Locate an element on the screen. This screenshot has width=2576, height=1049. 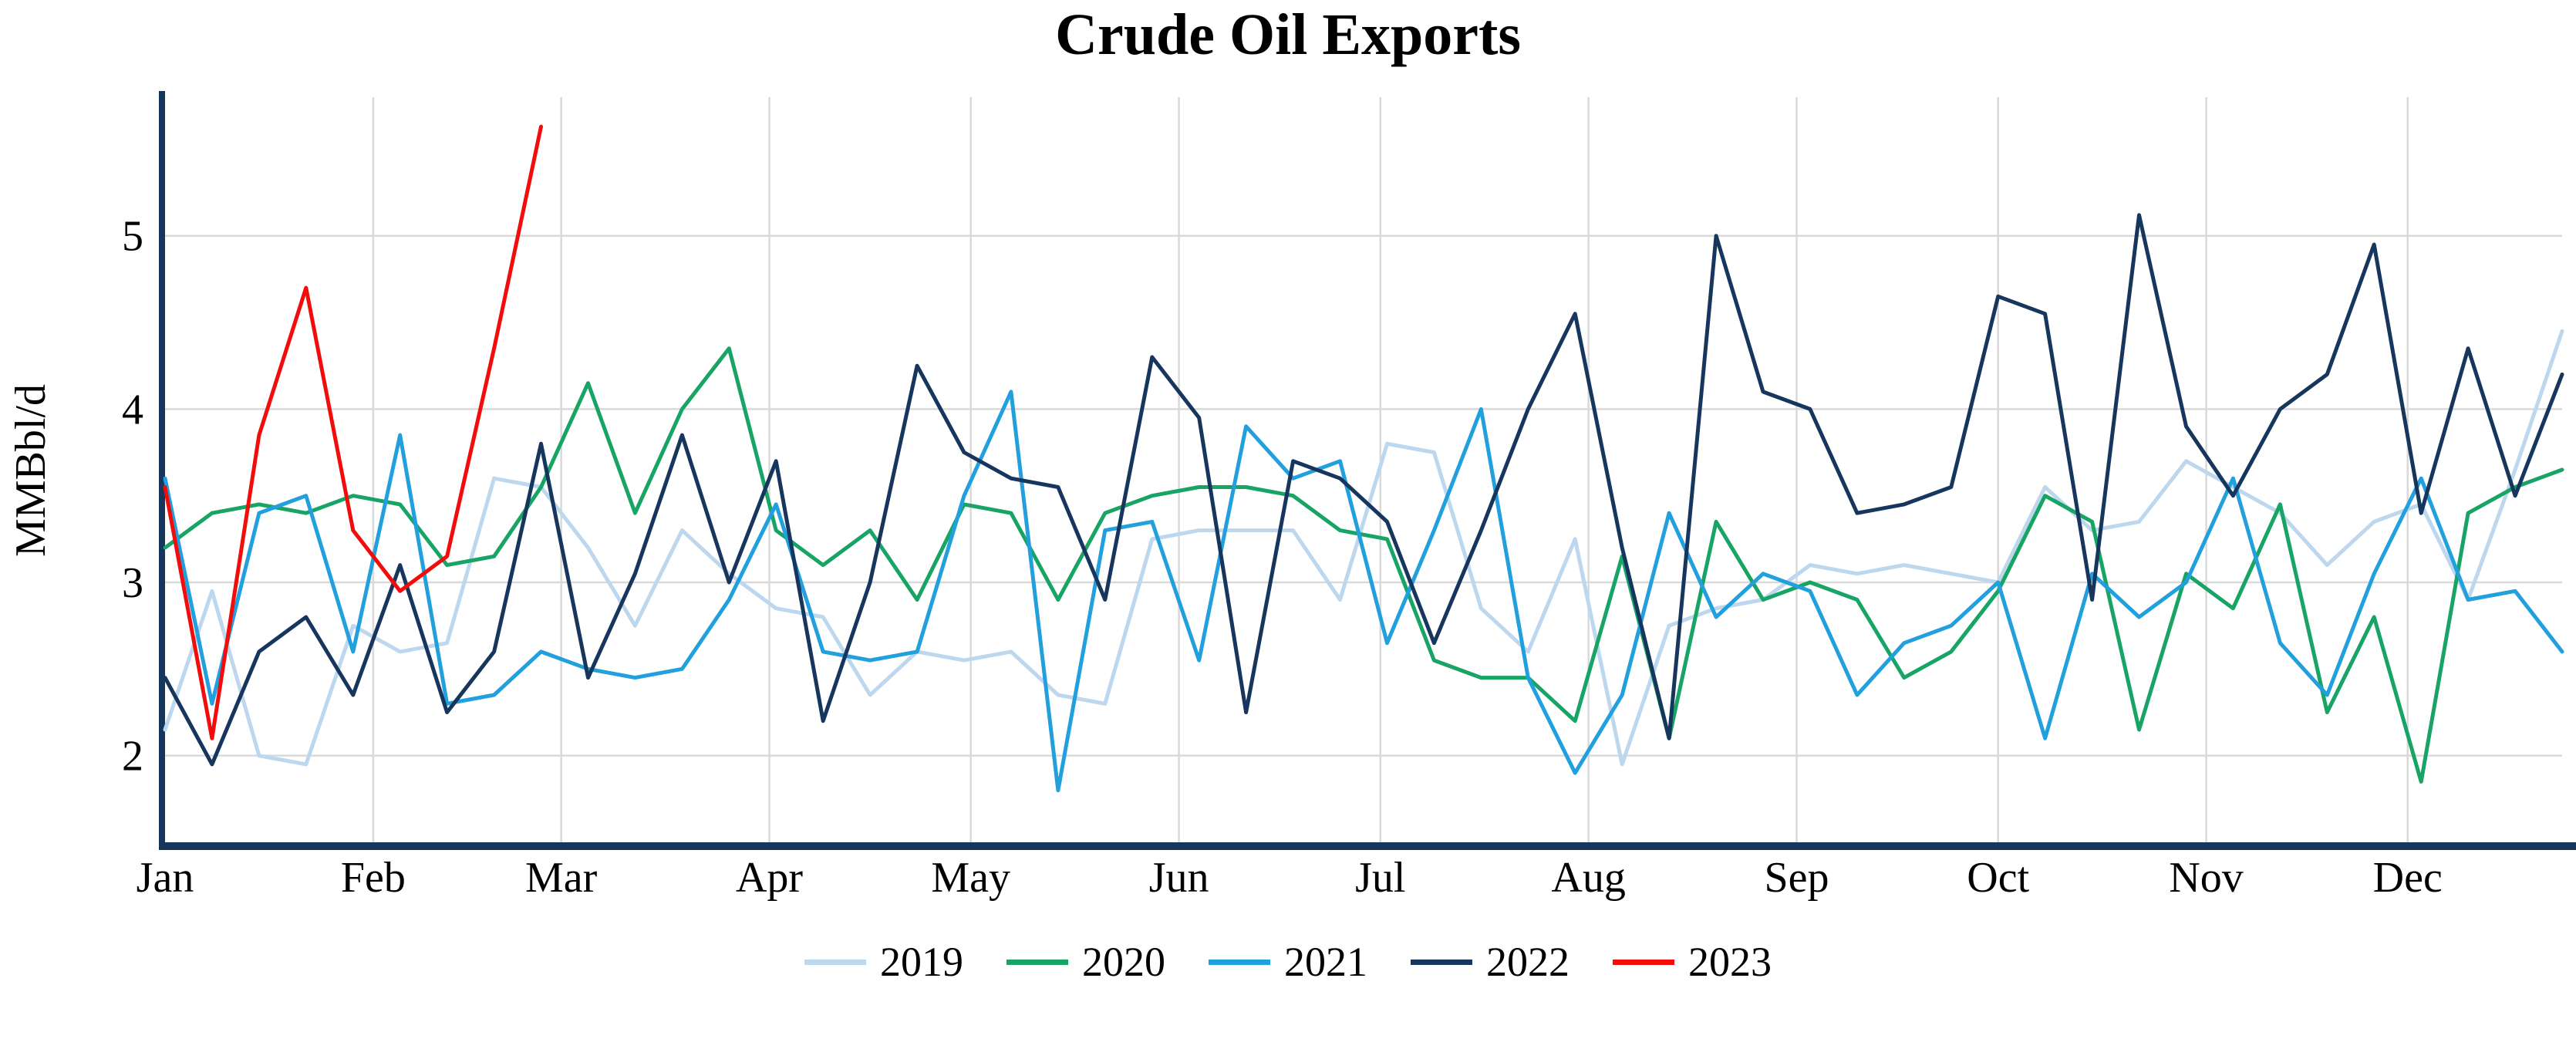
x-tick-label: Nov is located at coordinates (2206, 878).